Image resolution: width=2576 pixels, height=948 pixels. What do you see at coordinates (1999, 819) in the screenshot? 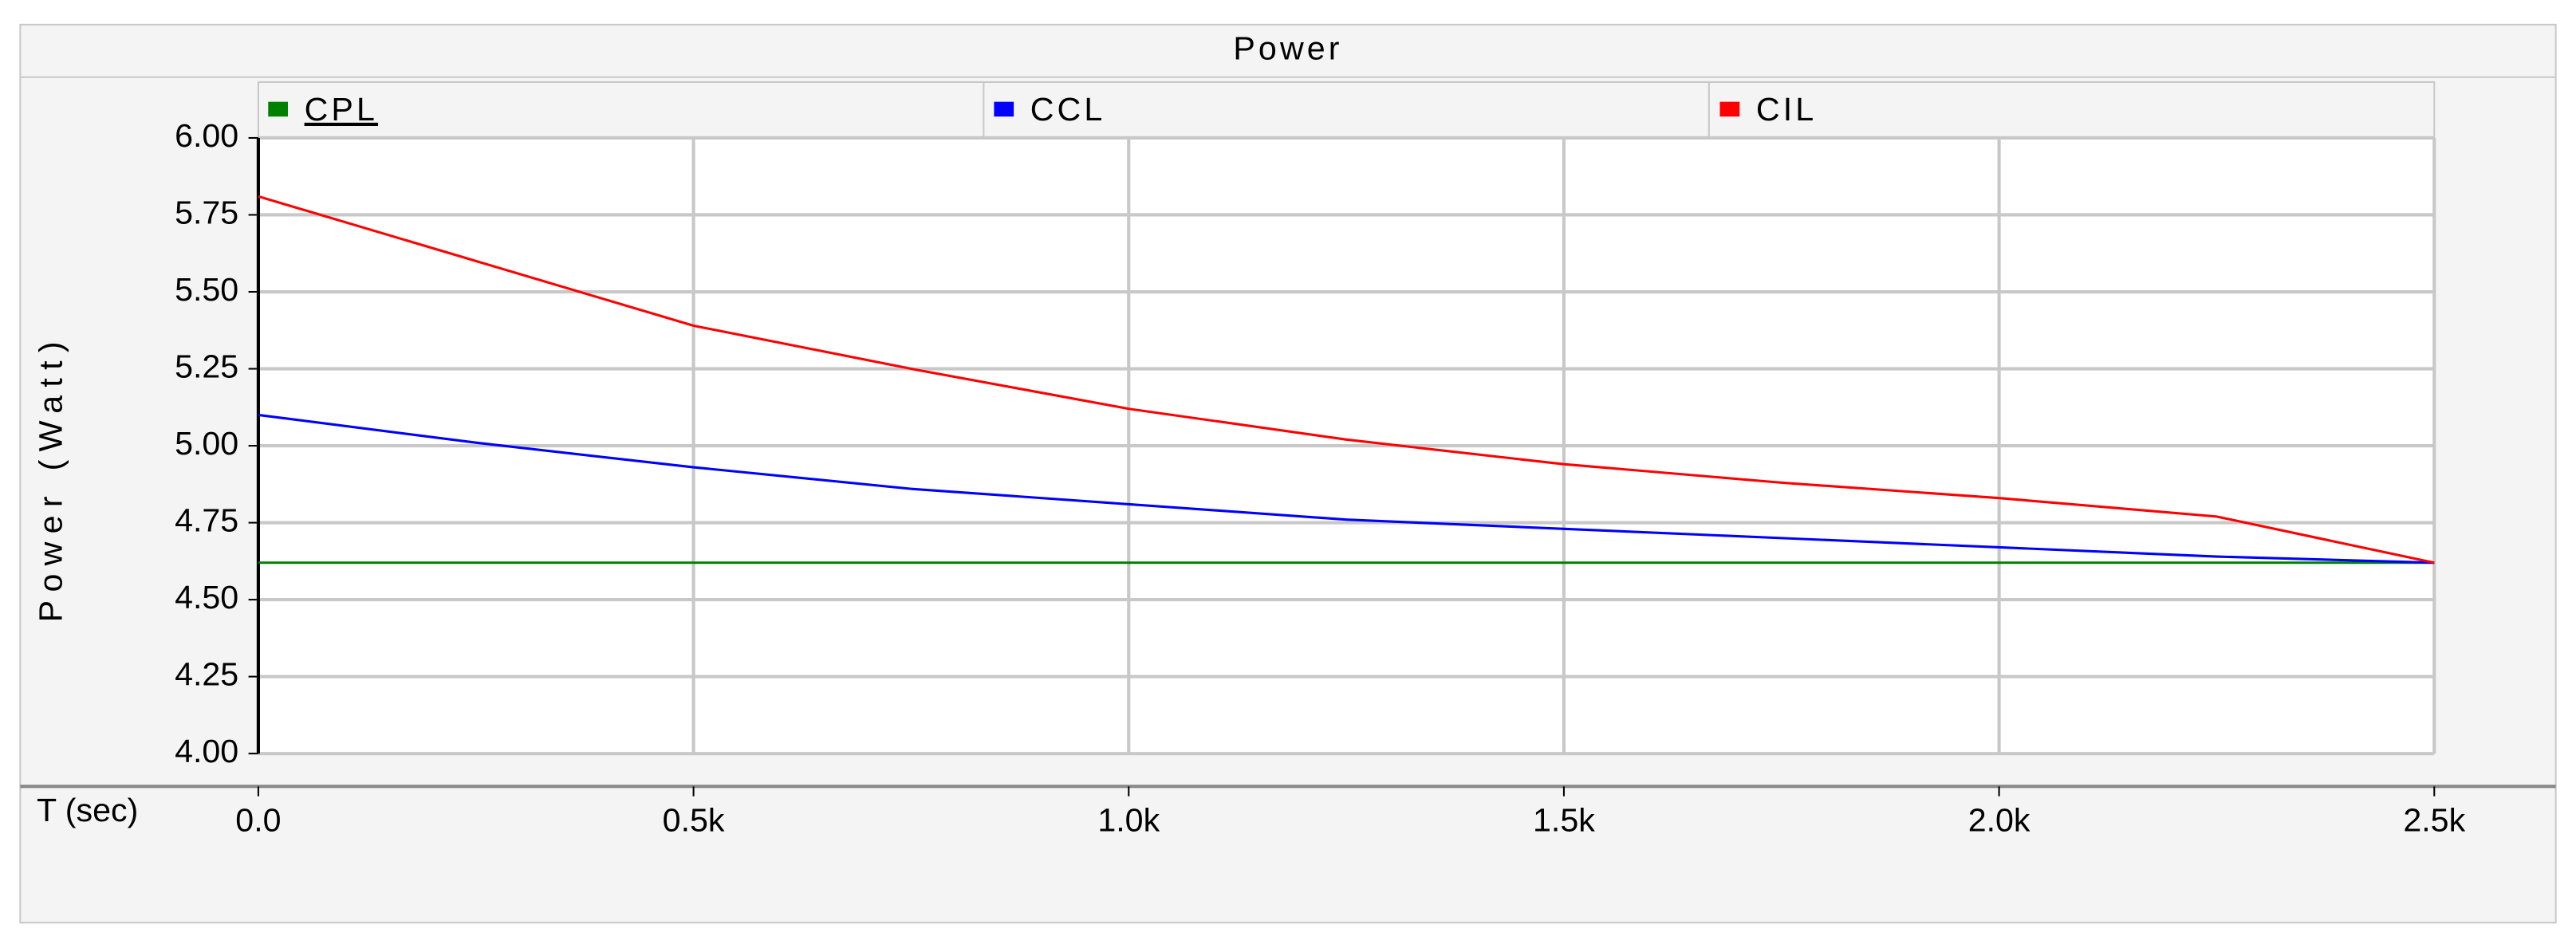
I see `x-tick-label: 2.0k` at bounding box center [1999, 819].